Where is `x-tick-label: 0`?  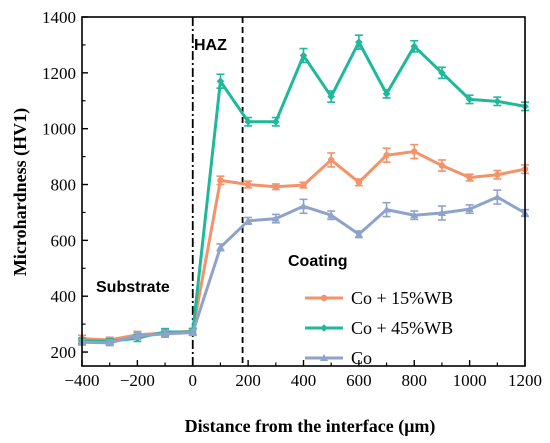
x-tick-label: 0 is located at coordinates (193, 380).